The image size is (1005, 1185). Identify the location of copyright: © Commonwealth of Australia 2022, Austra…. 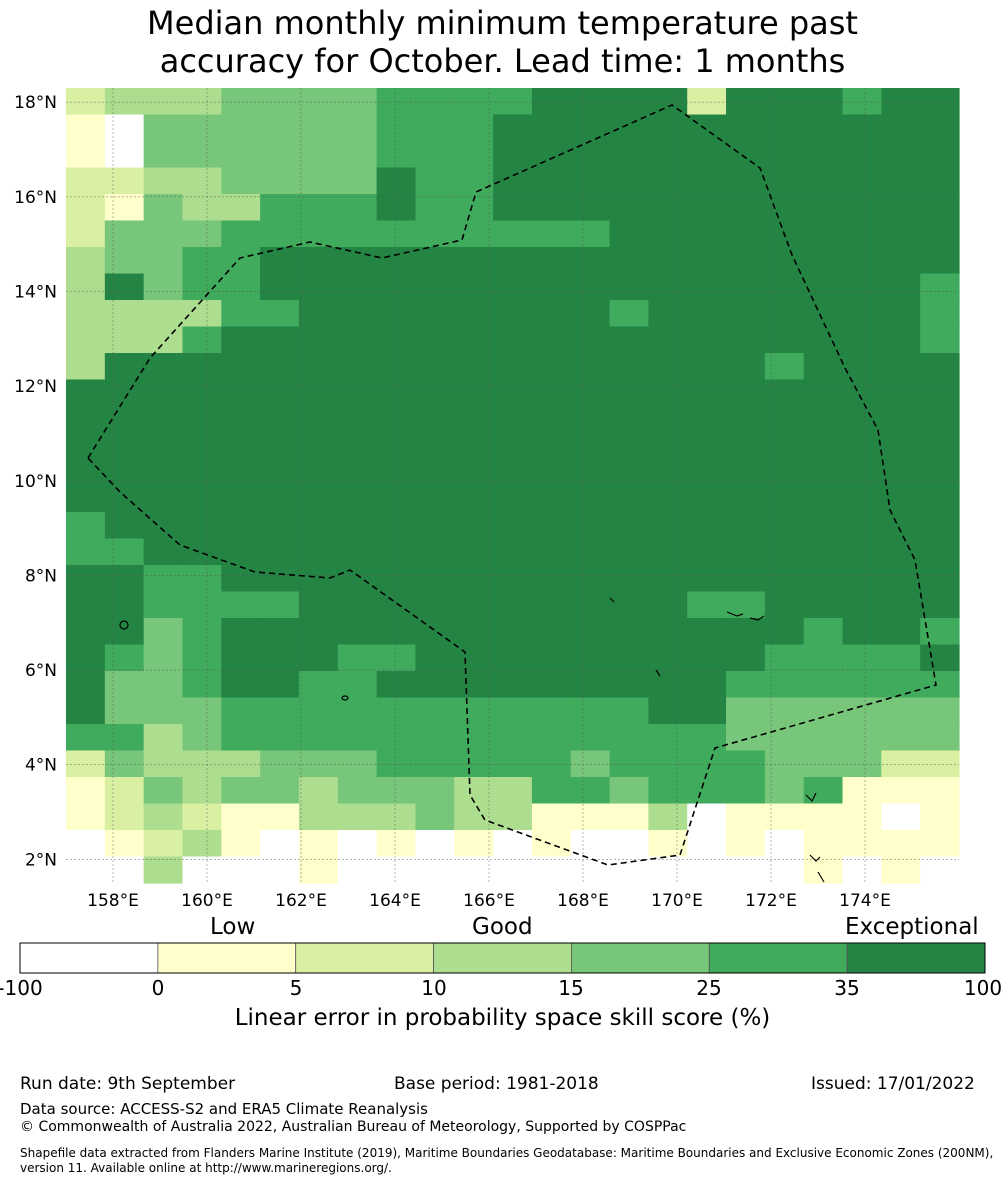
(353, 1127).